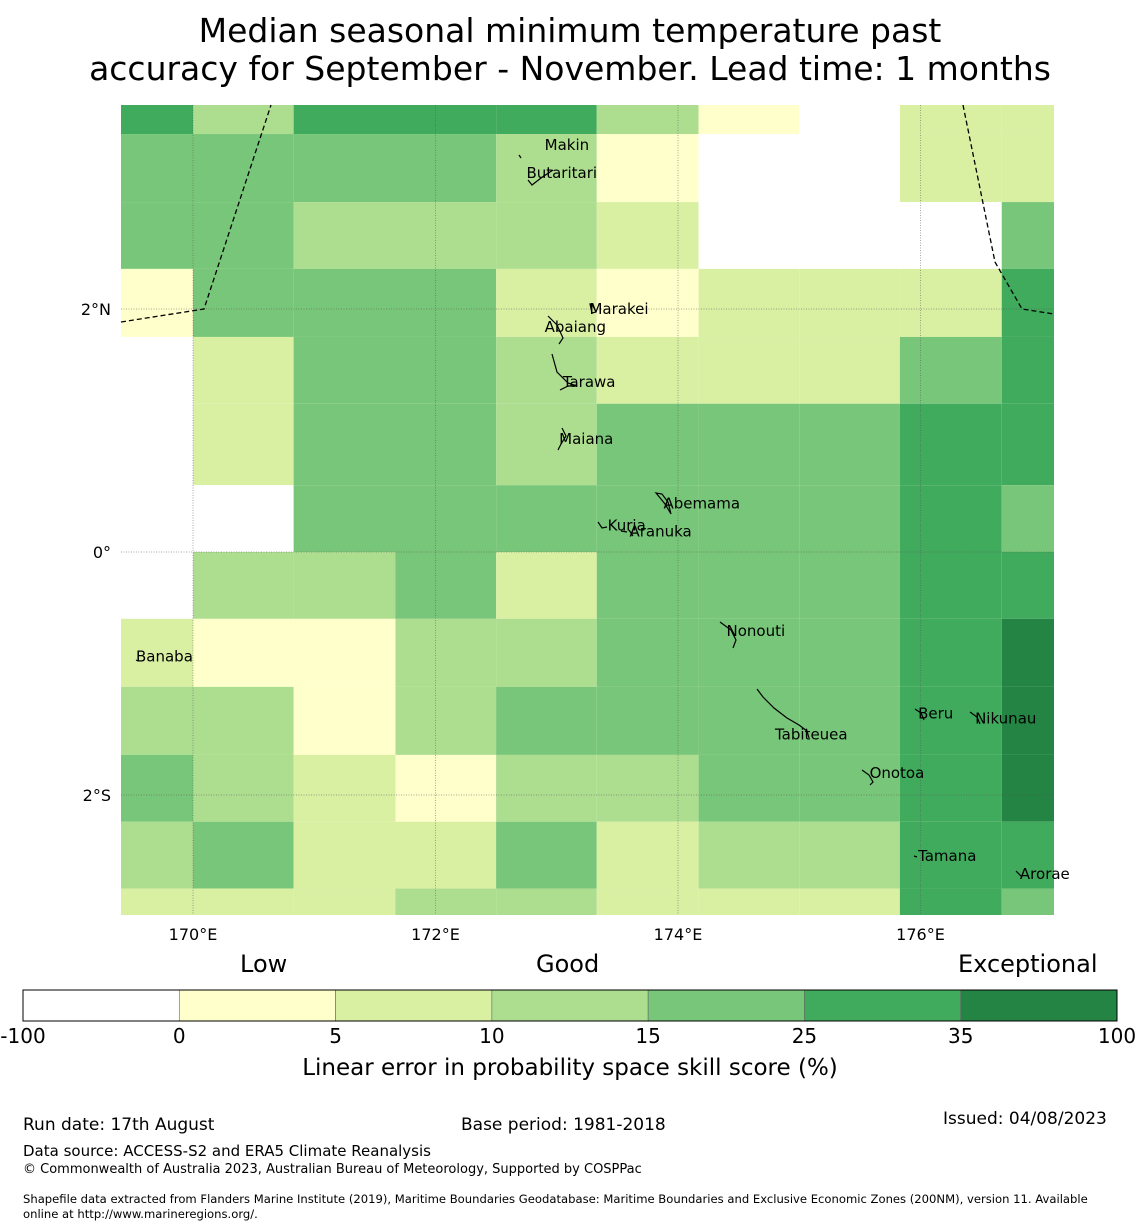  Describe the element at coordinates (555, 330) in the screenshot. I see `island-outline-abaiang` at that location.